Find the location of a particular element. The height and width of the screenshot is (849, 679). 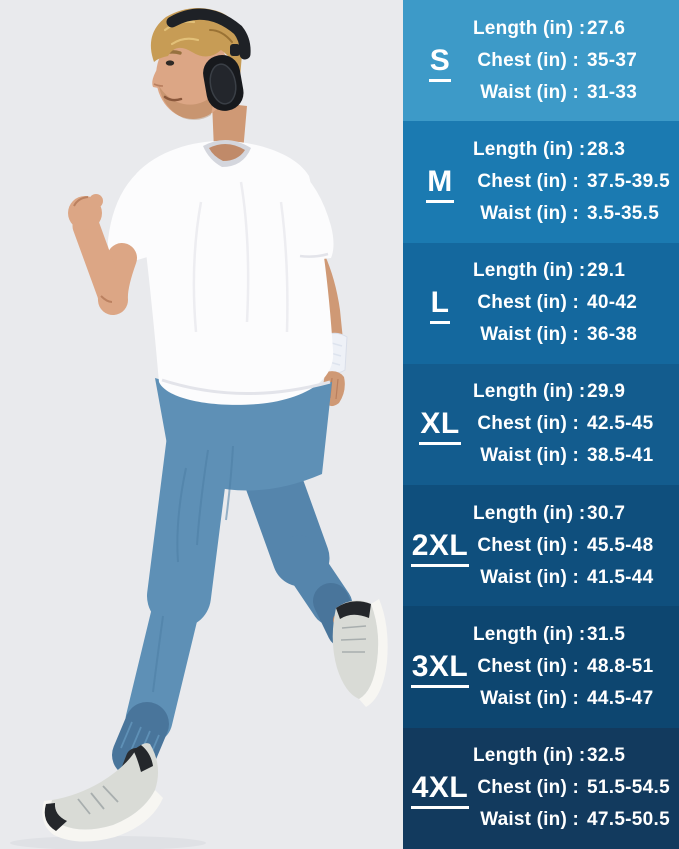

length-row: Length (in) :29.1 is located at coordinates (573, 271).